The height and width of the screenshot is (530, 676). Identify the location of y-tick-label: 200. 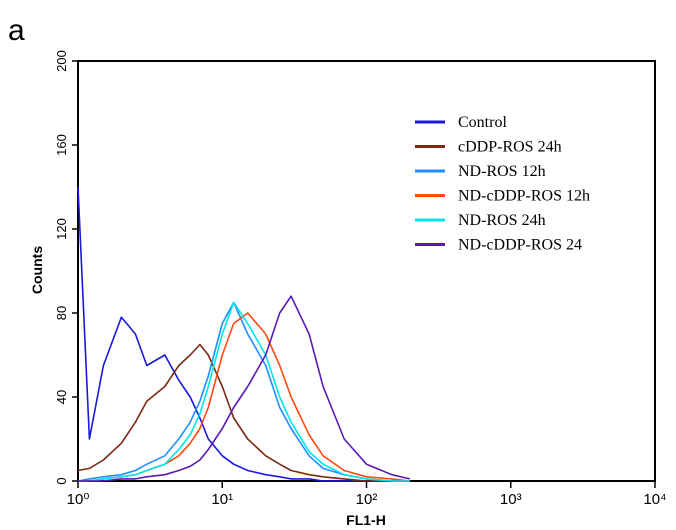
(61, 61).